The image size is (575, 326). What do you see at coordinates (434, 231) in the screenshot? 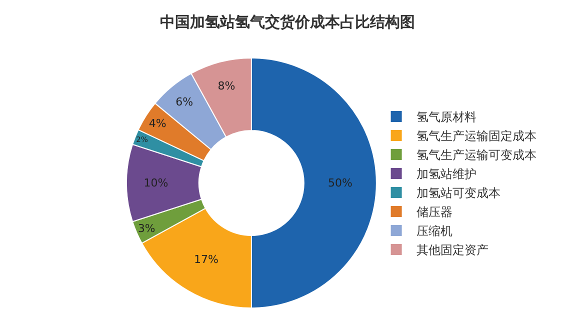
I see `legend-label: 压缩机` at bounding box center [434, 231].